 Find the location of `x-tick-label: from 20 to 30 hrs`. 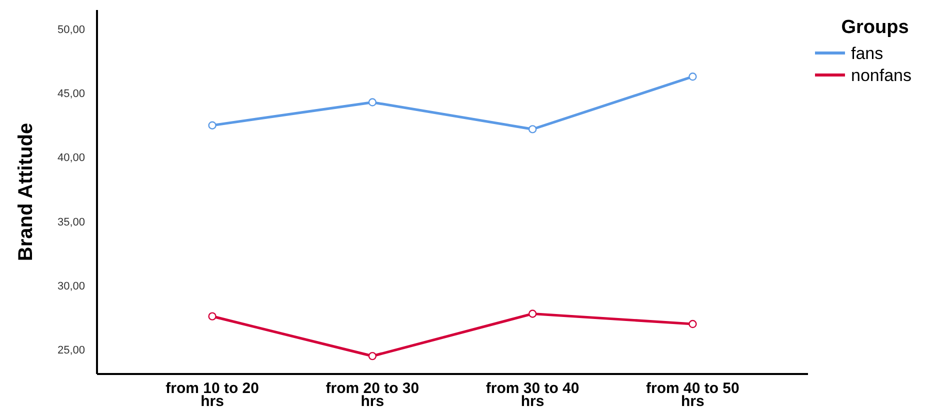

x-tick-label: from 20 to 30 hrs is located at coordinates (373, 395).